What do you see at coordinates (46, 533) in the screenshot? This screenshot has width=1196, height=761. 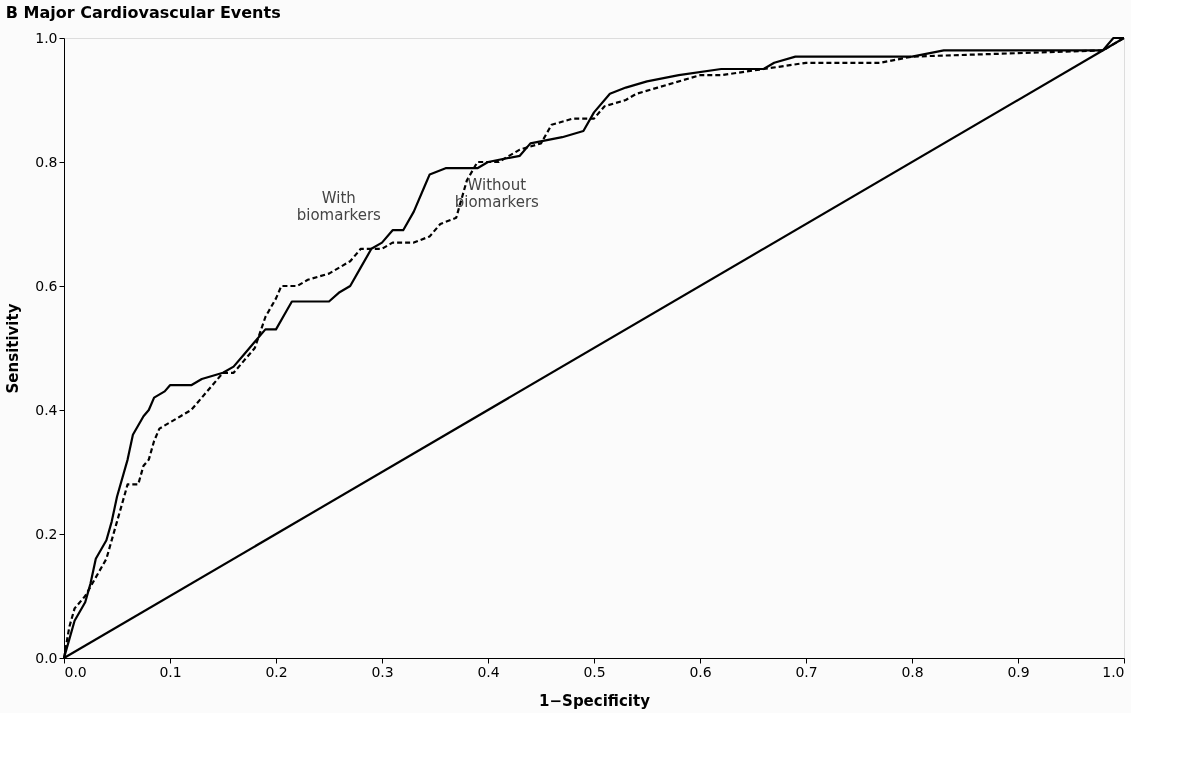 I see `y-tick-label: 0.2` at bounding box center [46, 533].